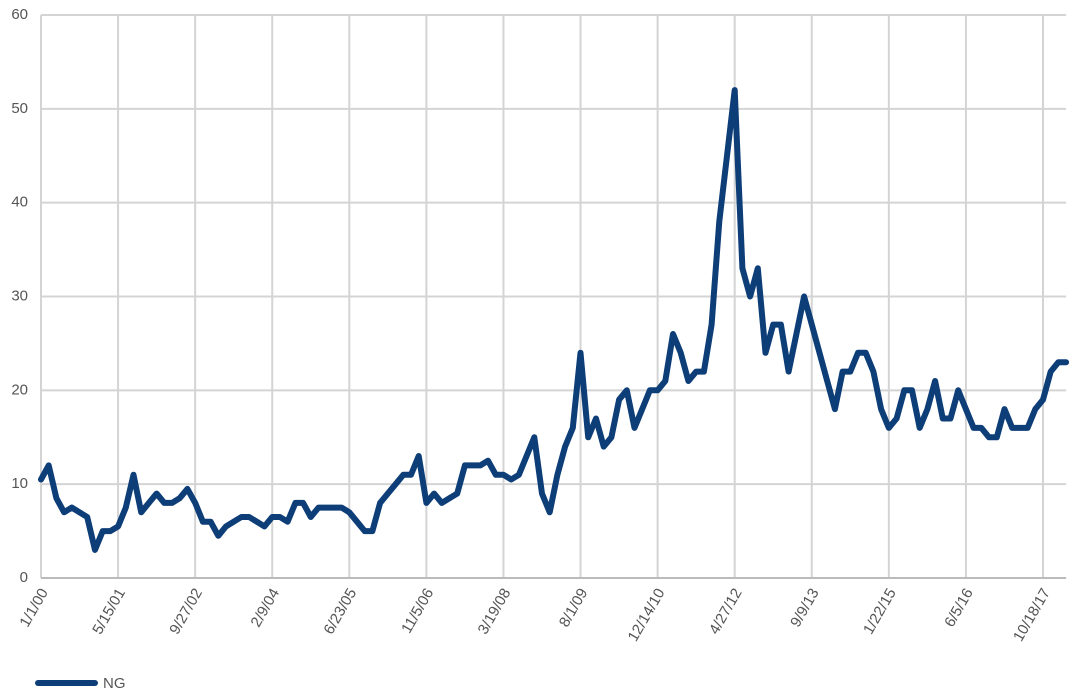 This screenshot has width=1080, height=699. I want to click on y-tick-label: 0, so click(24, 577).